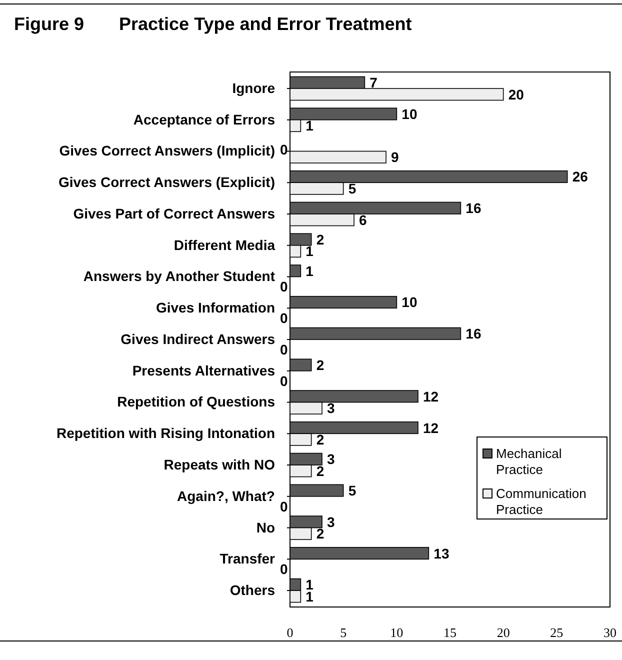  What do you see at coordinates (557, 632) in the screenshot?
I see `x-tick-label: 25` at bounding box center [557, 632].